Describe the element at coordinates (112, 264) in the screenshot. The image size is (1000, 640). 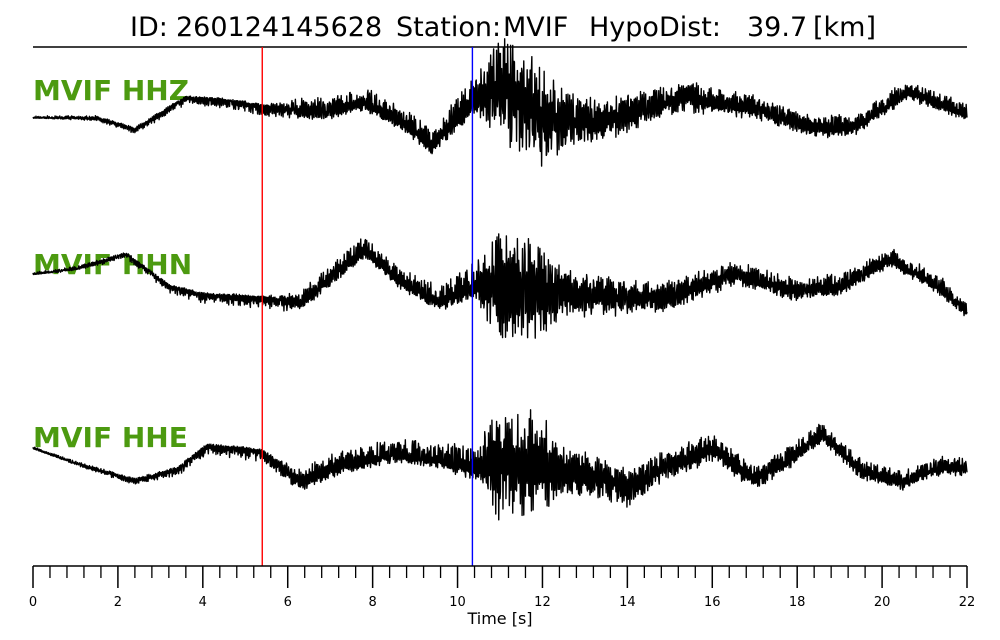
I see `channel-label-hhn: MVIF HHN` at that location.